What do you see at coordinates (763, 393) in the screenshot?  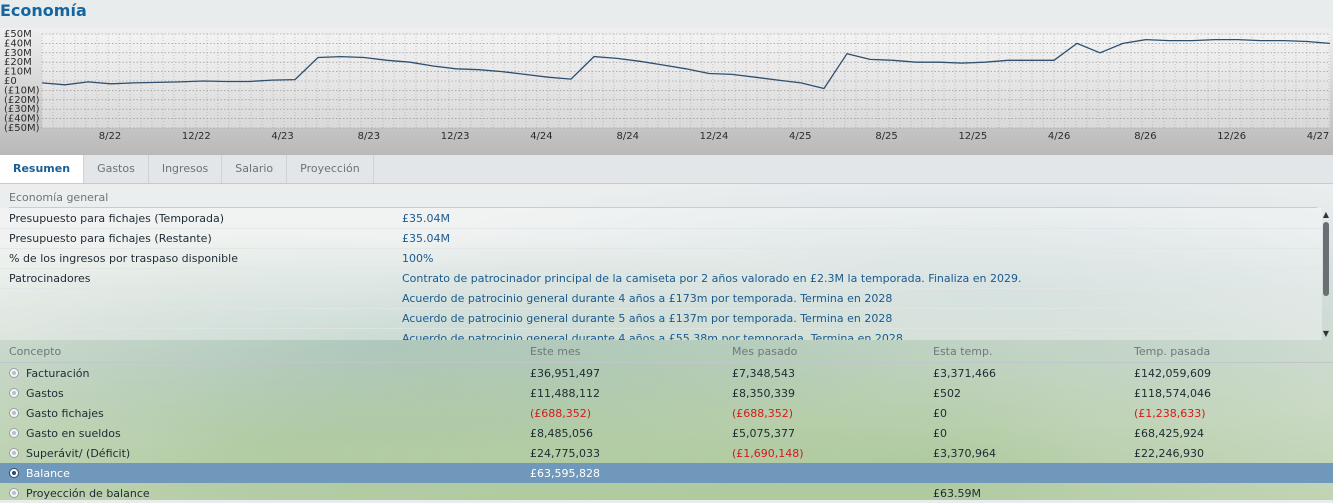 I see `cell: £8,350,339` at bounding box center [763, 393].